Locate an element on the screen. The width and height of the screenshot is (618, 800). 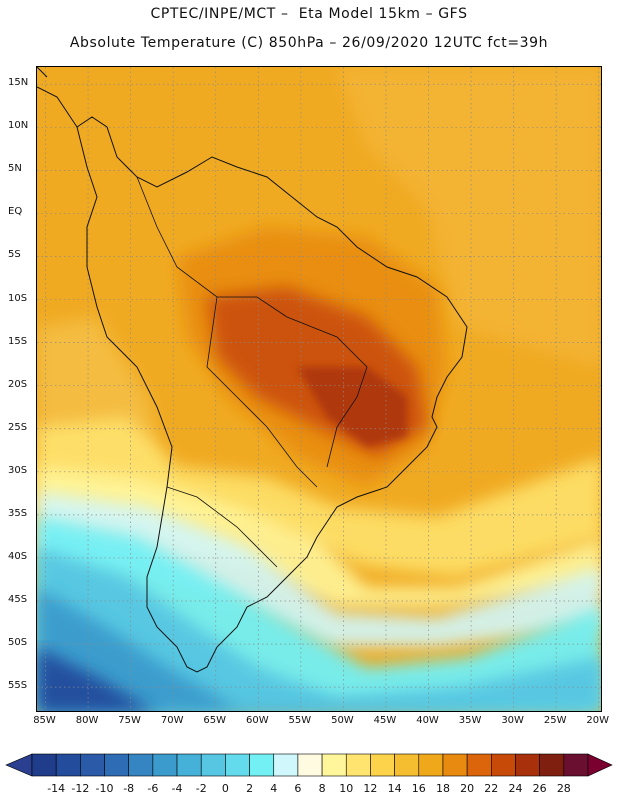
lon-tick-25w: 25W is located at coordinates (555, 720).